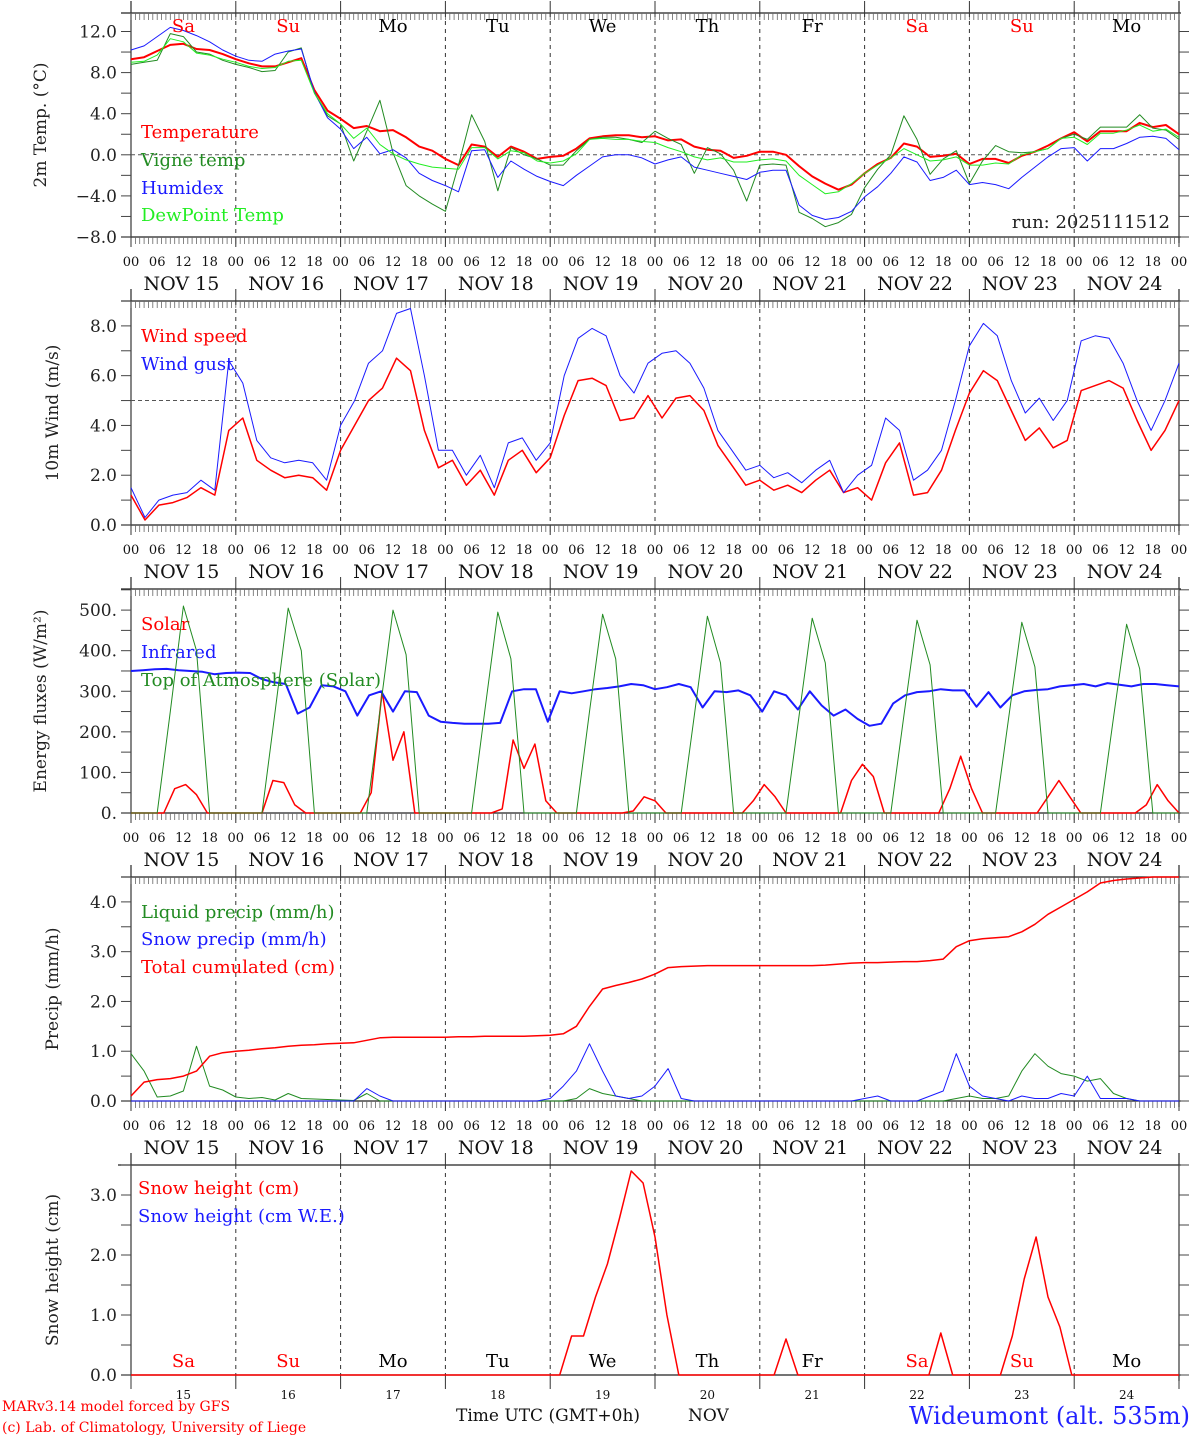 This screenshot has width=1194, height=1440. Describe the element at coordinates (103, 1196) in the screenshot. I see `y-tick-label: 3.0` at that location.